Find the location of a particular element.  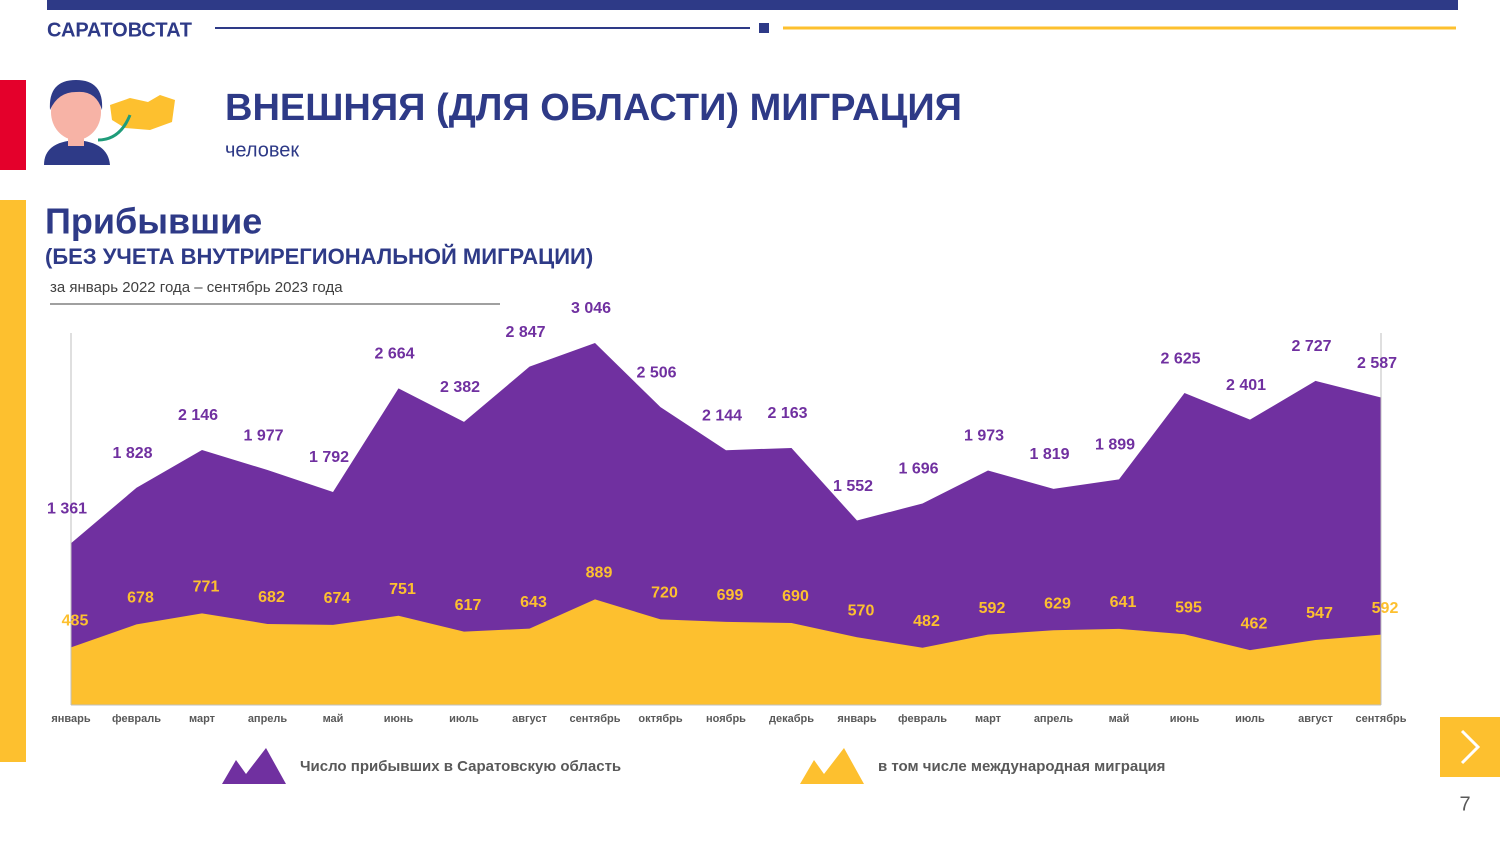

chart-title: Прибывшие is located at coordinates (153, 221).